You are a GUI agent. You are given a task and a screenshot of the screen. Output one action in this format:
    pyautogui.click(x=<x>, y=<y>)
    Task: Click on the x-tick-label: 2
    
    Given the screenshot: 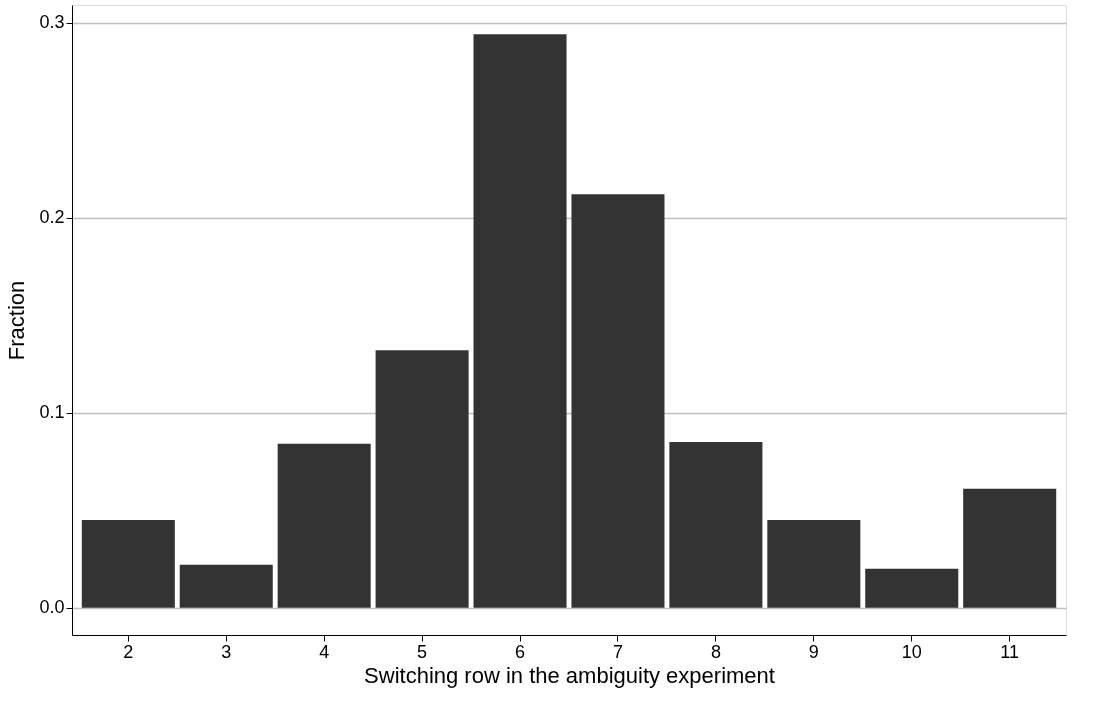 What is the action you would take?
    pyautogui.click(x=128, y=651)
    